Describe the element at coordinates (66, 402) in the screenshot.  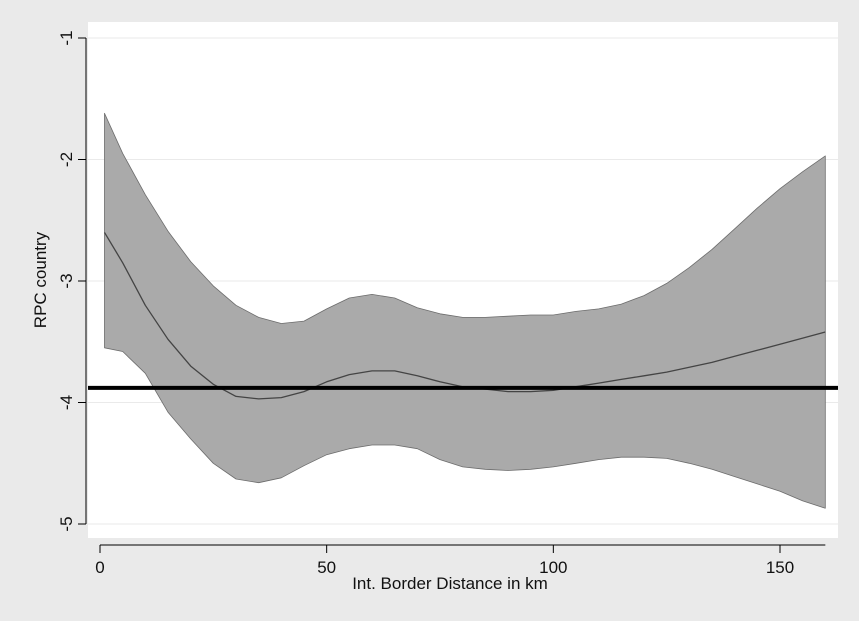
I see `y-tick-label: -4` at that location.